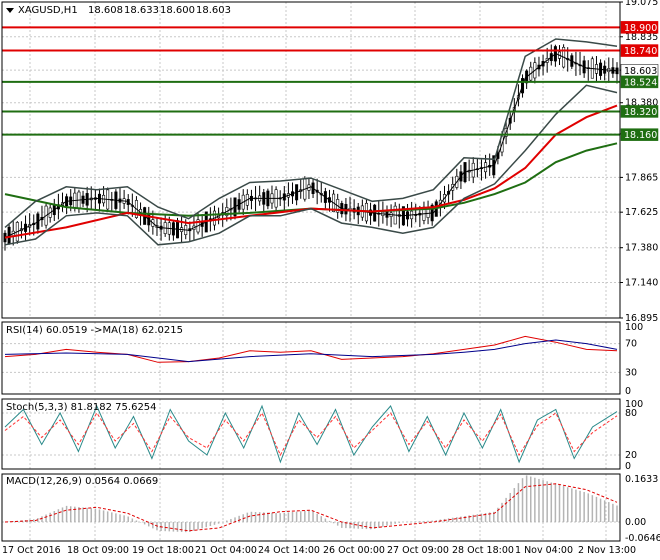  What do you see at coordinates (31, 550) in the screenshot?
I see `x-tick-label: 17 Oct 2016` at bounding box center [31, 550].